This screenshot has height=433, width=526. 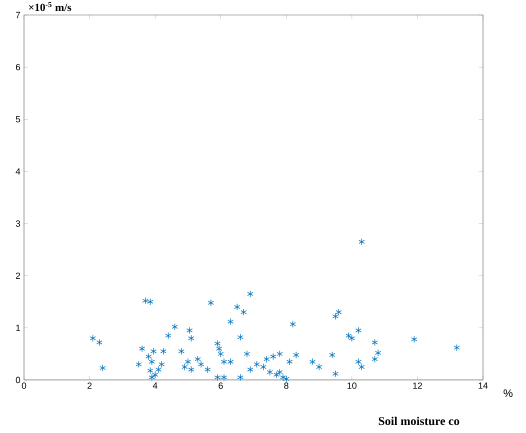 What do you see at coordinates (18, 327) in the screenshot?
I see `y-tick-label: 1` at bounding box center [18, 327].